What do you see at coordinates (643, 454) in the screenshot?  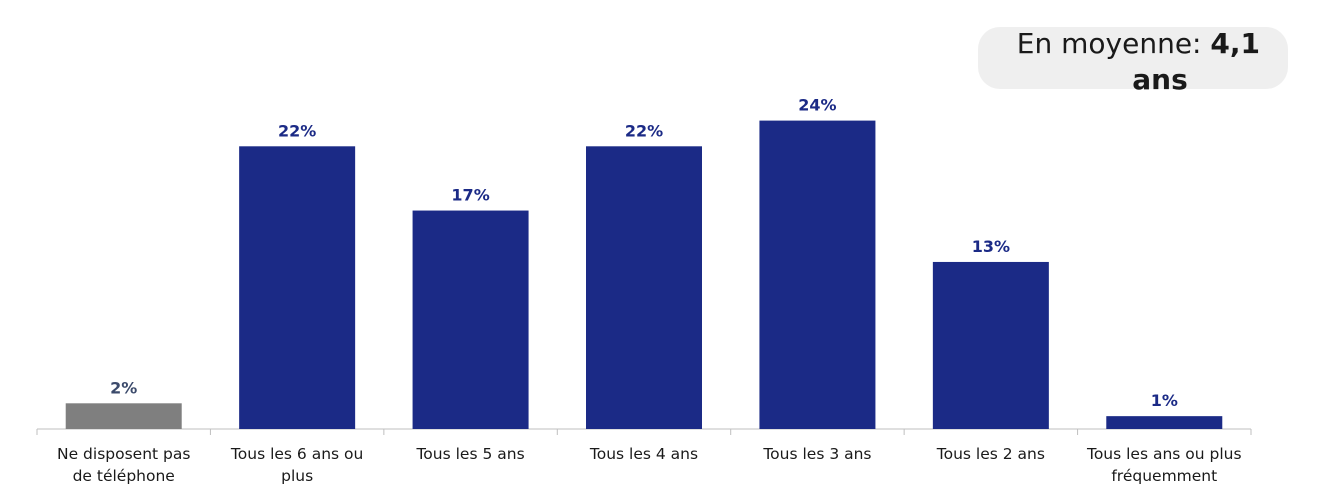 I see `x-tick-label: Tous les 4 ans` at bounding box center [643, 454].